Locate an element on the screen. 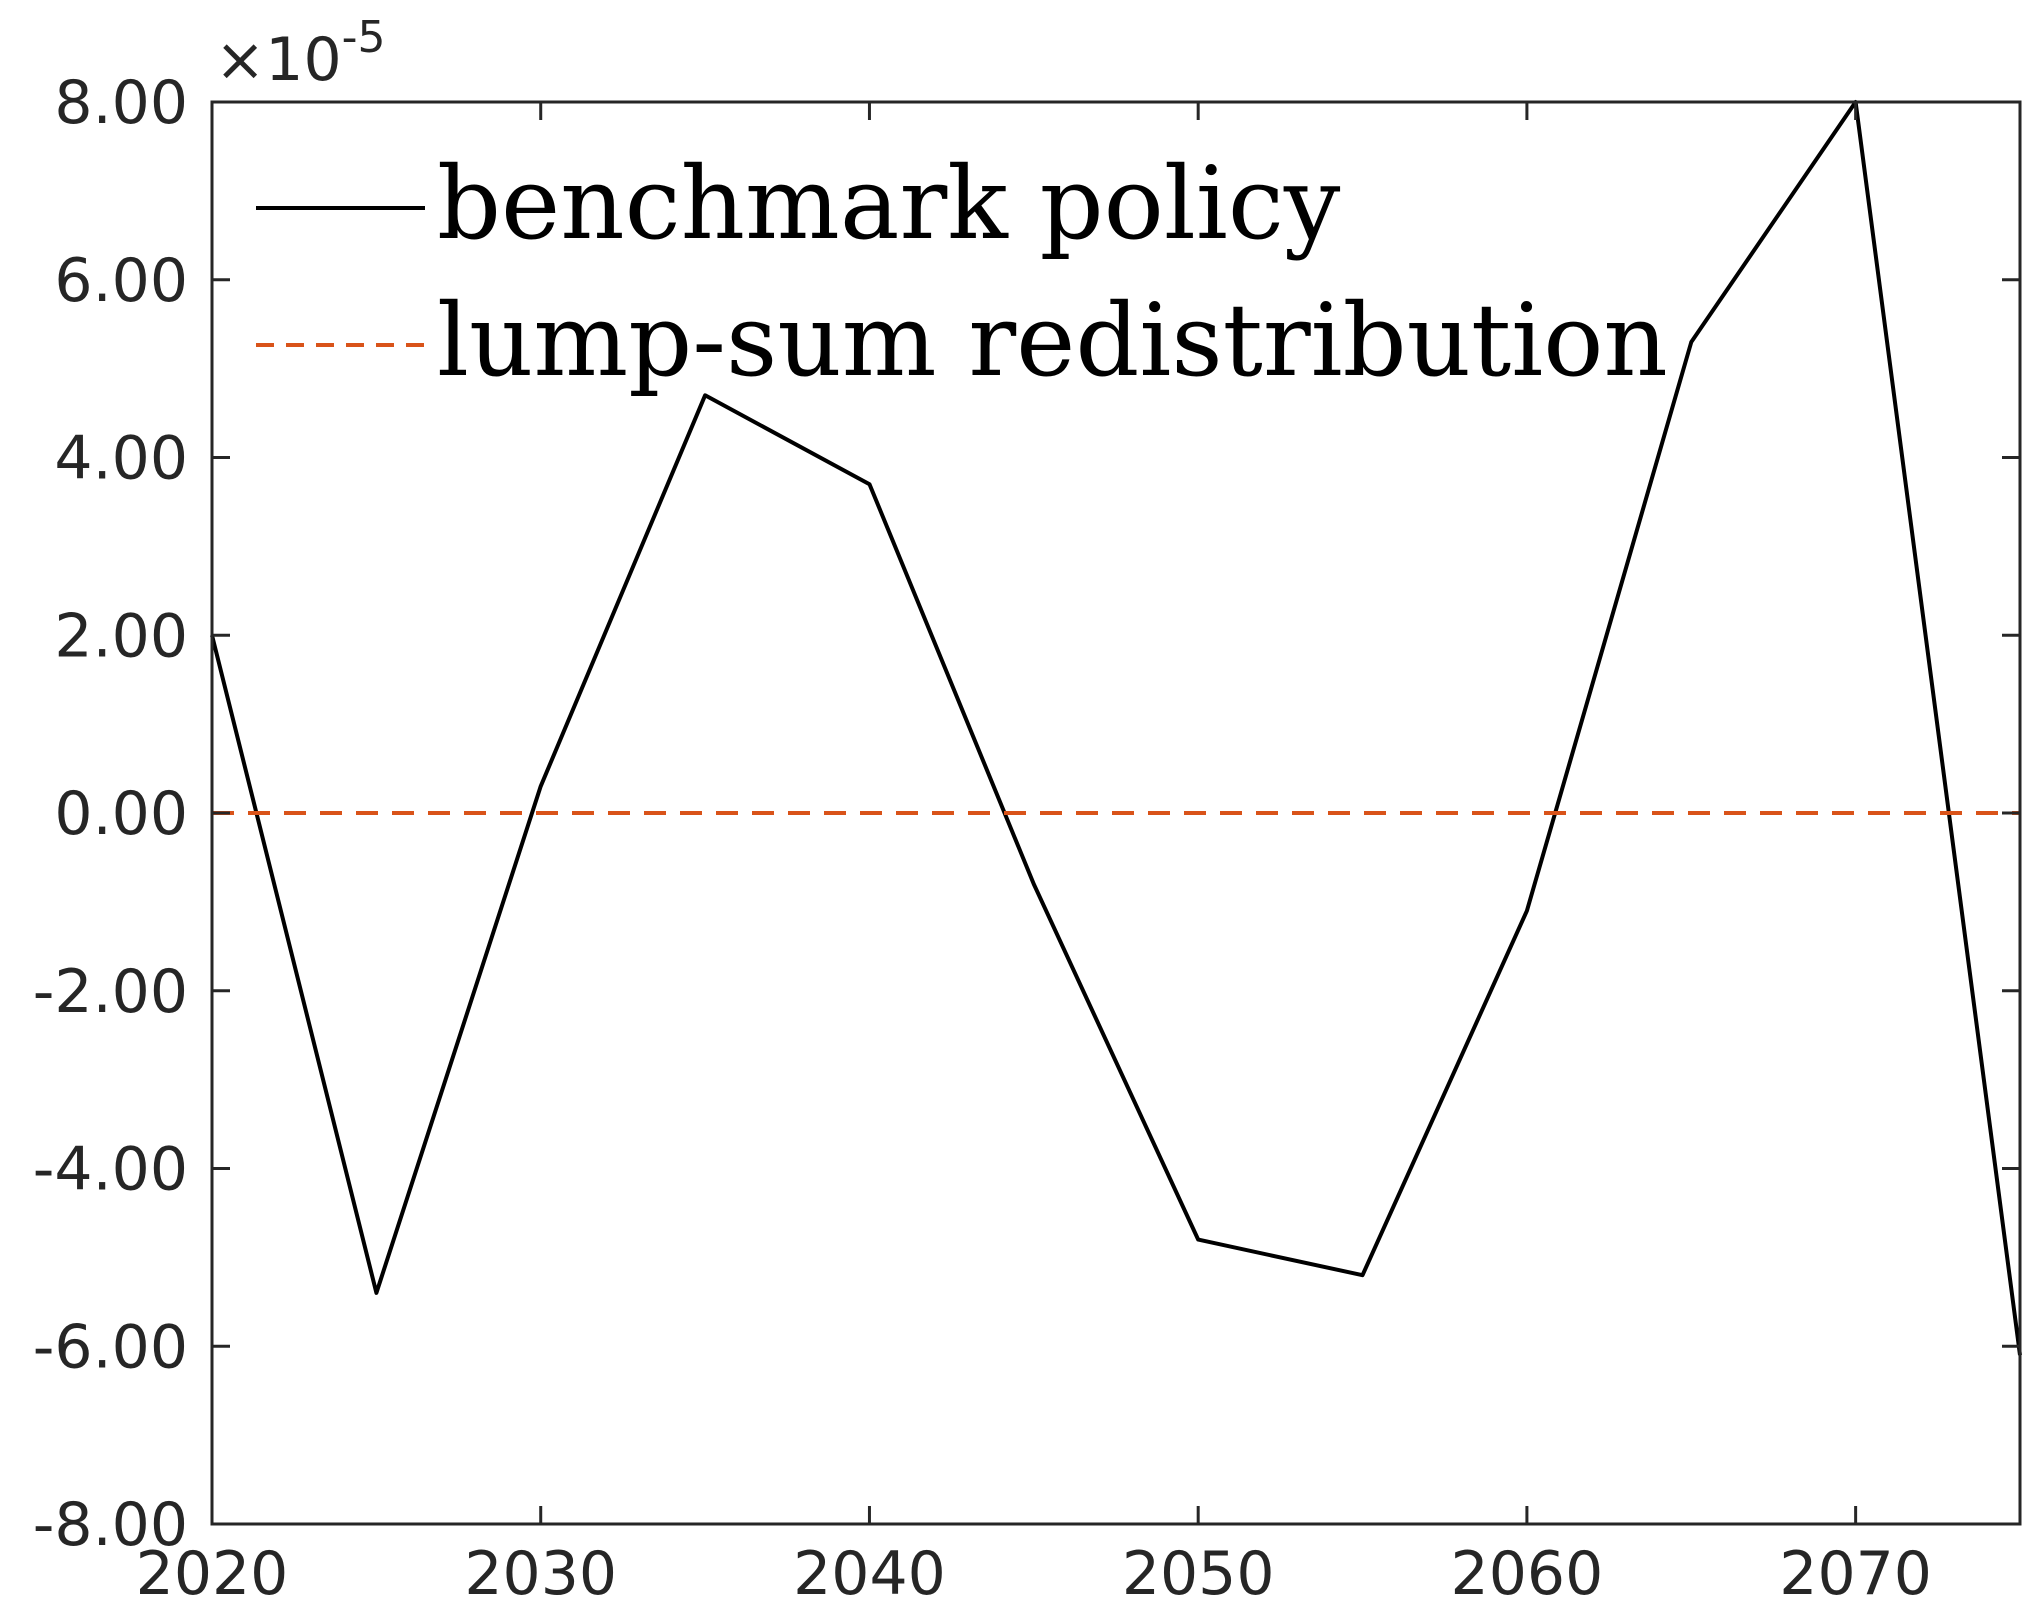 The width and height of the screenshot is (2025, 1622). x-tick-label: 2030 is located at coordinates (540, 1574).